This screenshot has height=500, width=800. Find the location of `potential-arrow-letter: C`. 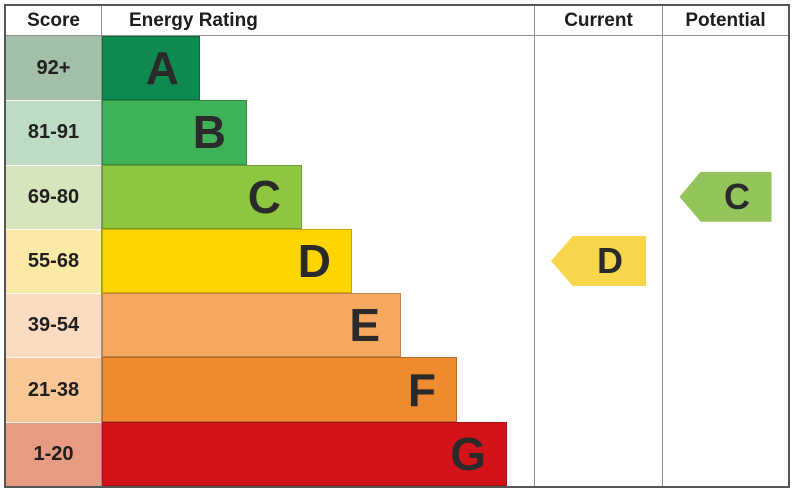

potential-arrow-letter: C is located at coordinates (737, 196).